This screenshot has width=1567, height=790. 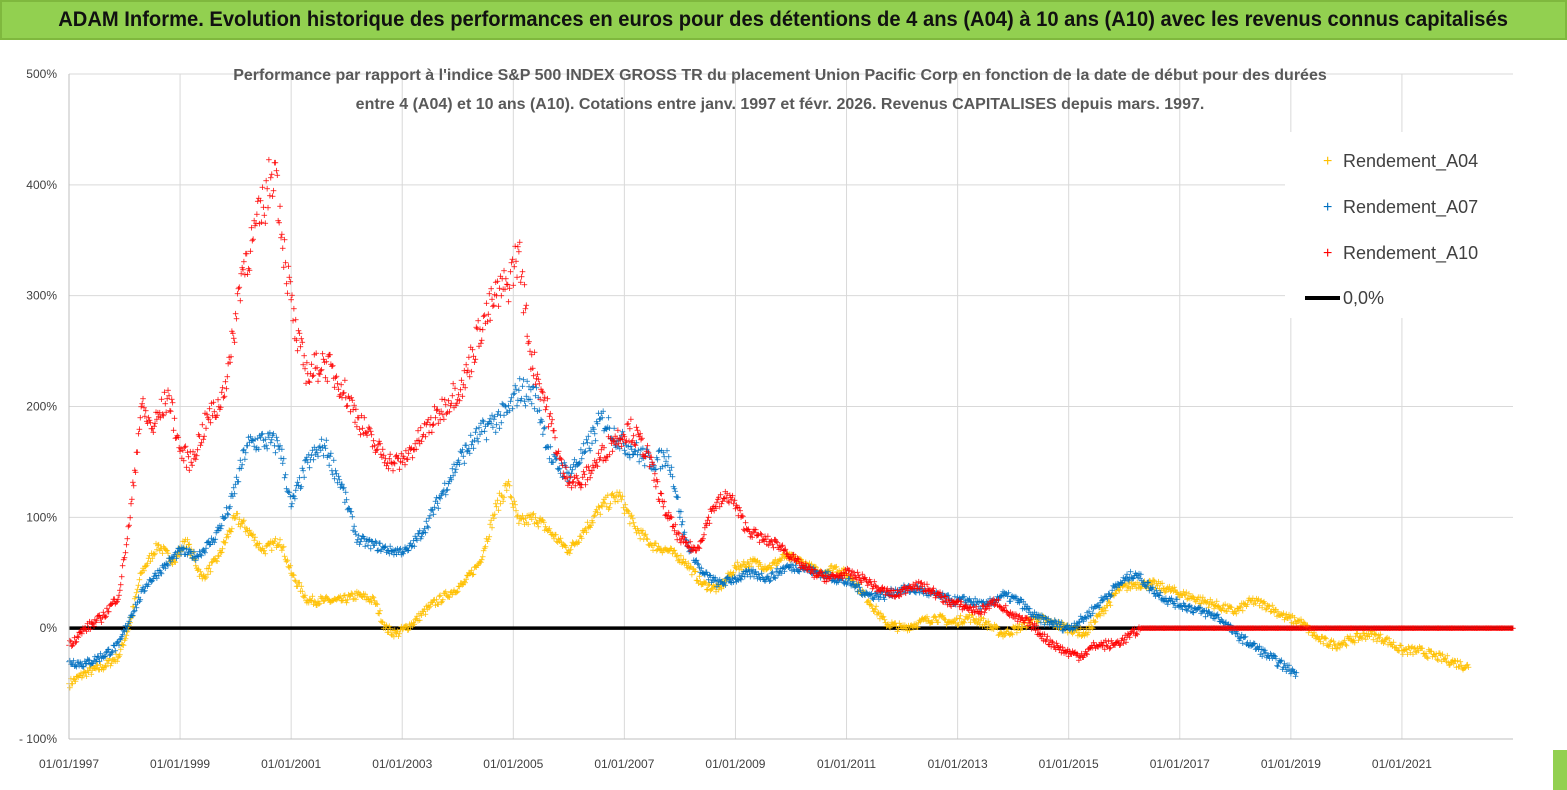 I want to click on x-tick-label: 01/01/2005, so click(x=513, y=764).